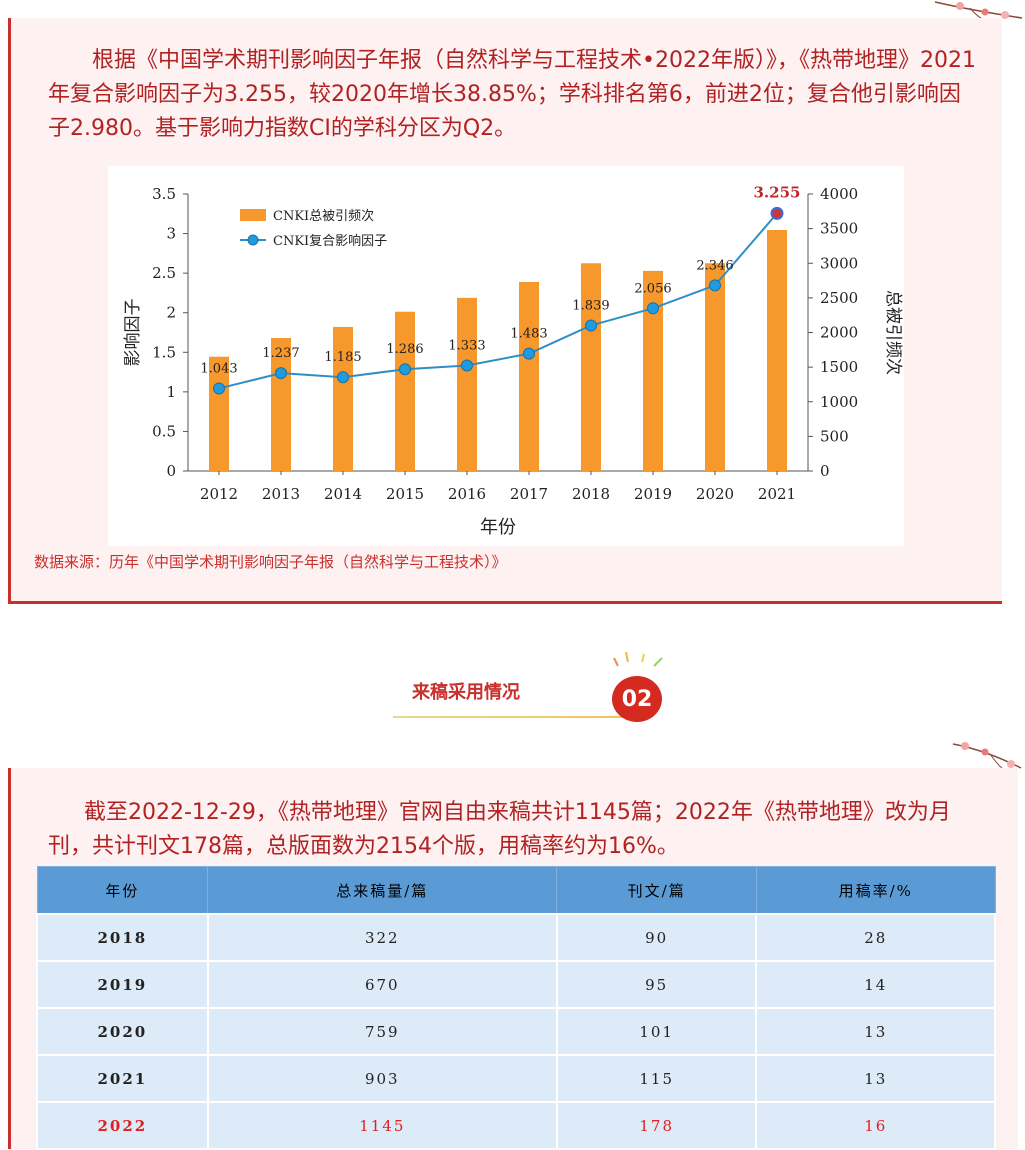 The height and width of the screenshot is (1150, 1025). I want to click on data-label-2021: 3.255, so click(777, 192).